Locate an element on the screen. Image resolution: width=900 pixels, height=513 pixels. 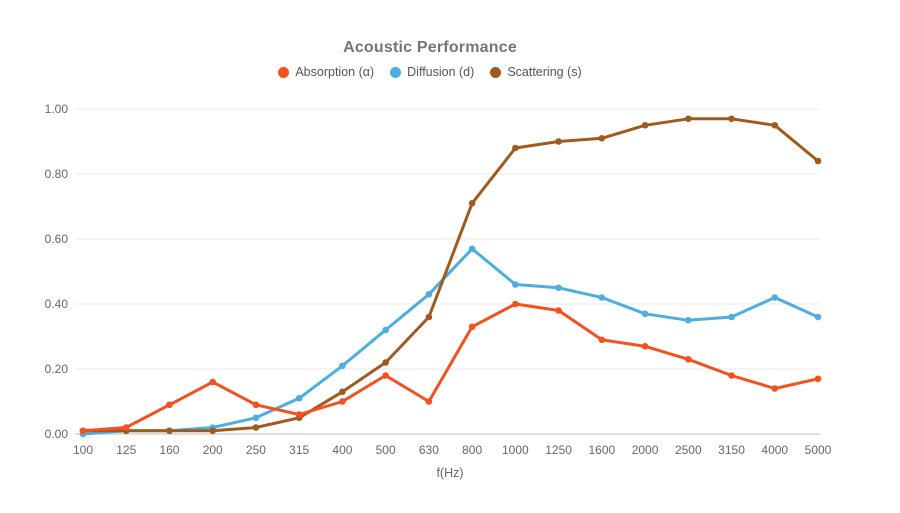
x-axis-title: f(Hz) is located at coordinates (450, 473).